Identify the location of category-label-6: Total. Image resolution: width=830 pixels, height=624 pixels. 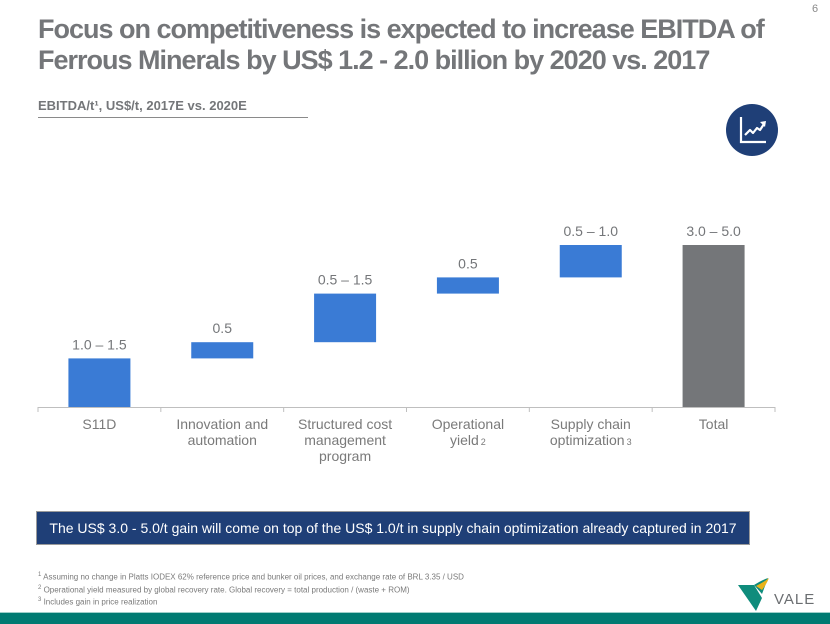
(714, 424).